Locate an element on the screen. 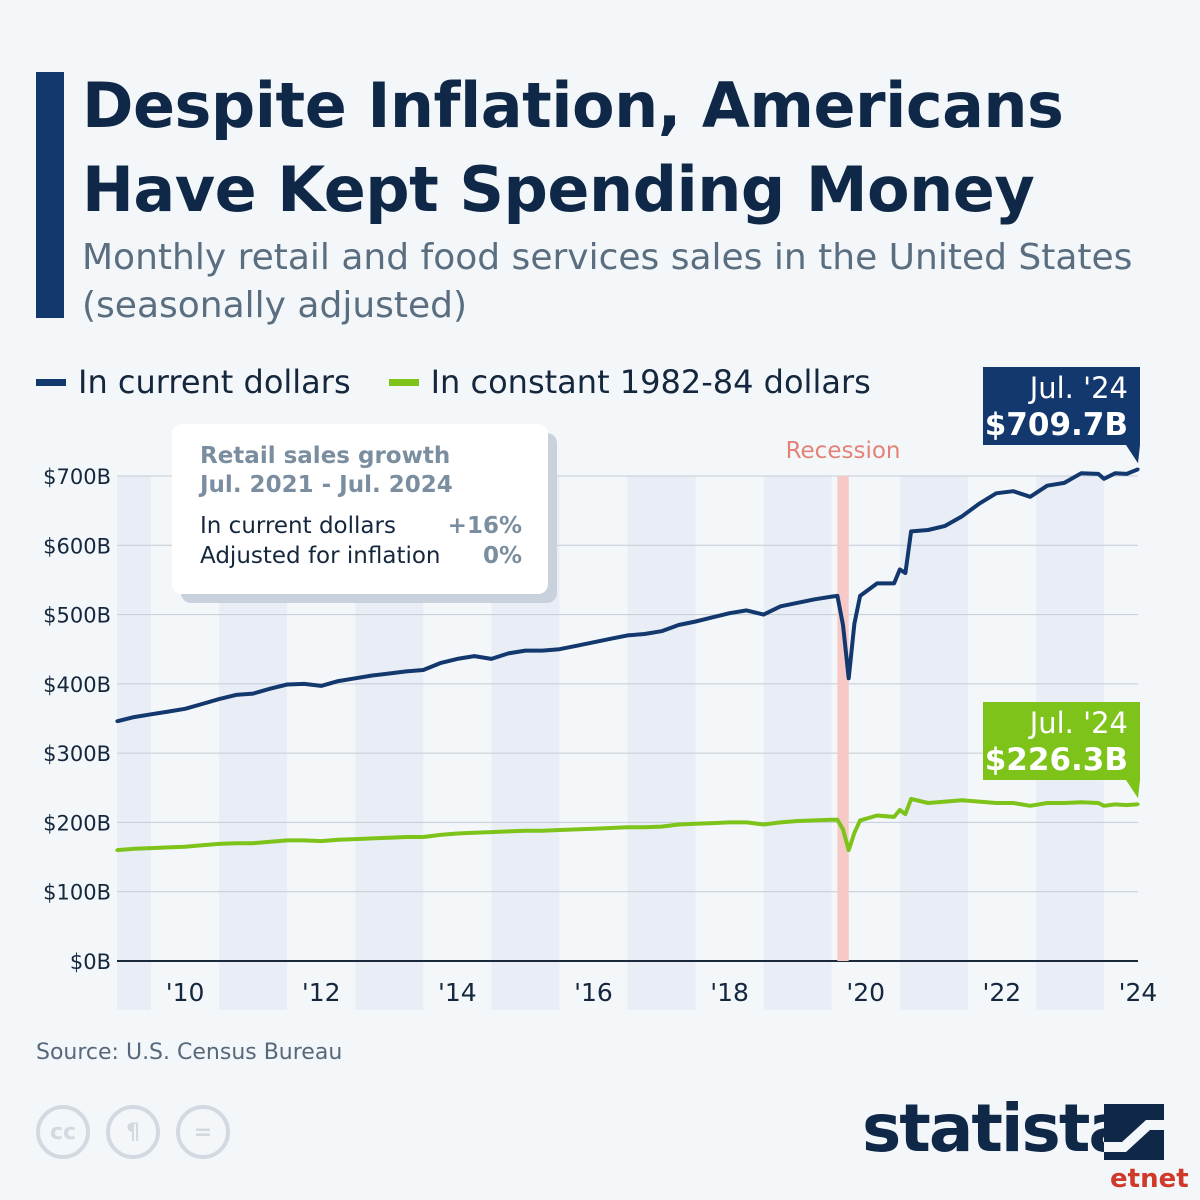 This screenshot has width=1200, height=1200. callout-box is located at coordinates (1061, 741).